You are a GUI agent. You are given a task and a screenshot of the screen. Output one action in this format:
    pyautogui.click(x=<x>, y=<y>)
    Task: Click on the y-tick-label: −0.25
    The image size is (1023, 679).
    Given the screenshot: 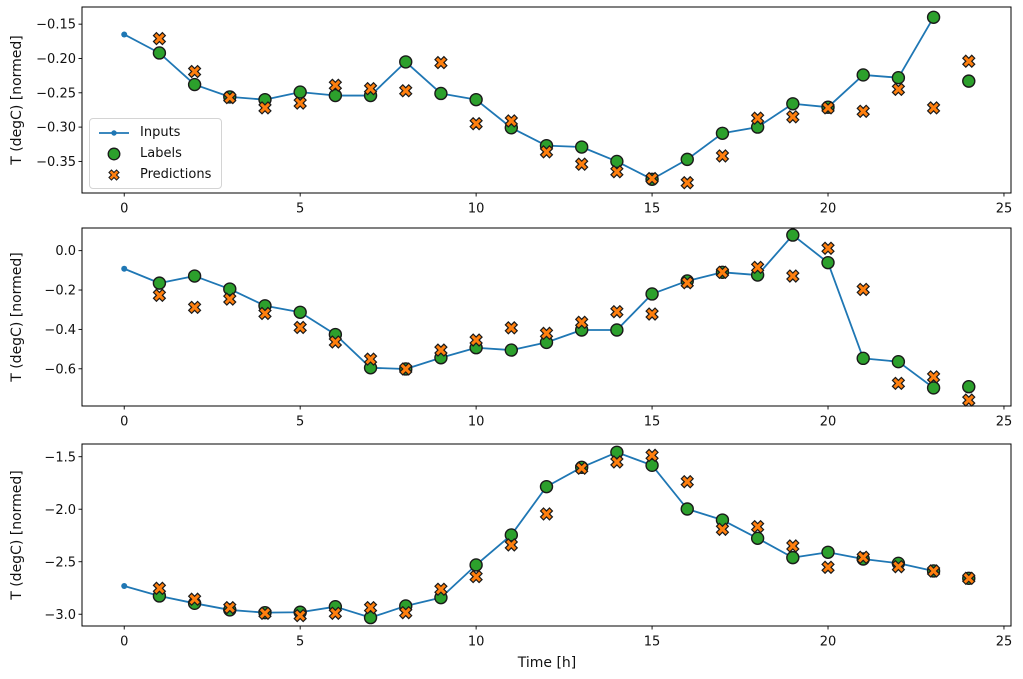 What is the action you would take?
    pyautogui.click(x=56, y=93)
    